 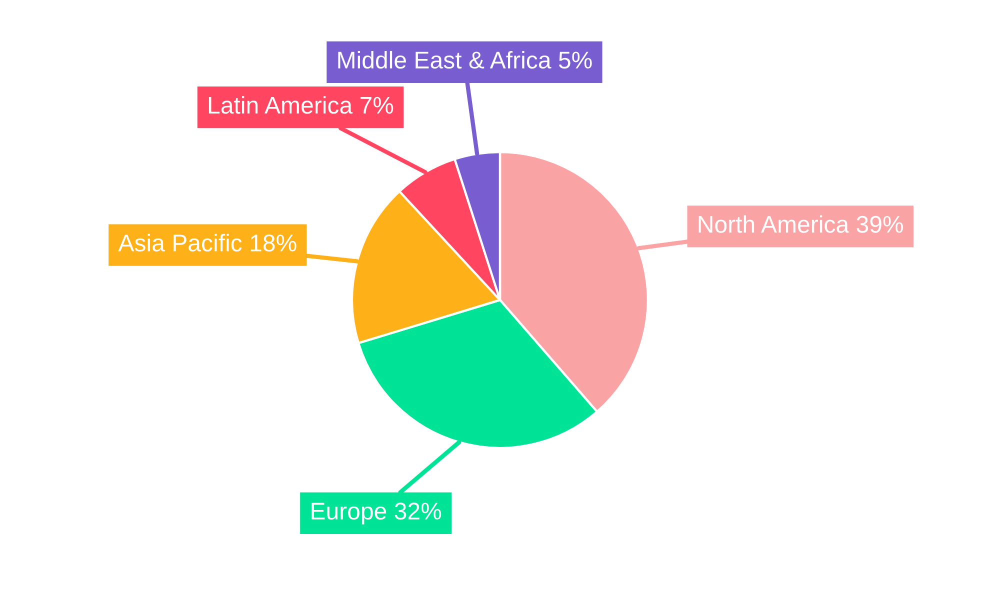 What do you see at coordinates (207, 243) in the screenshot?
I see `slice-label: Asia Pacific 18%` at bounding box center [207, 243].